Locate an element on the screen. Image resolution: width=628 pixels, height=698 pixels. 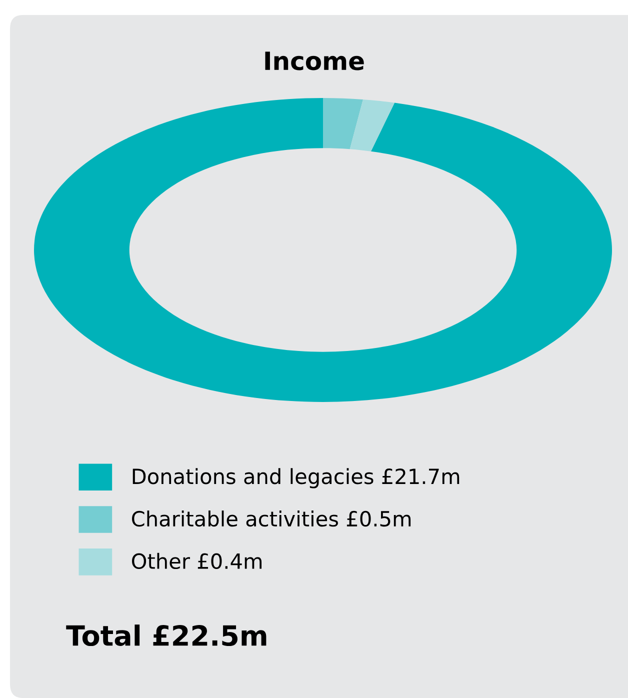
chart-title: Income is located at coordinates (314, 61).